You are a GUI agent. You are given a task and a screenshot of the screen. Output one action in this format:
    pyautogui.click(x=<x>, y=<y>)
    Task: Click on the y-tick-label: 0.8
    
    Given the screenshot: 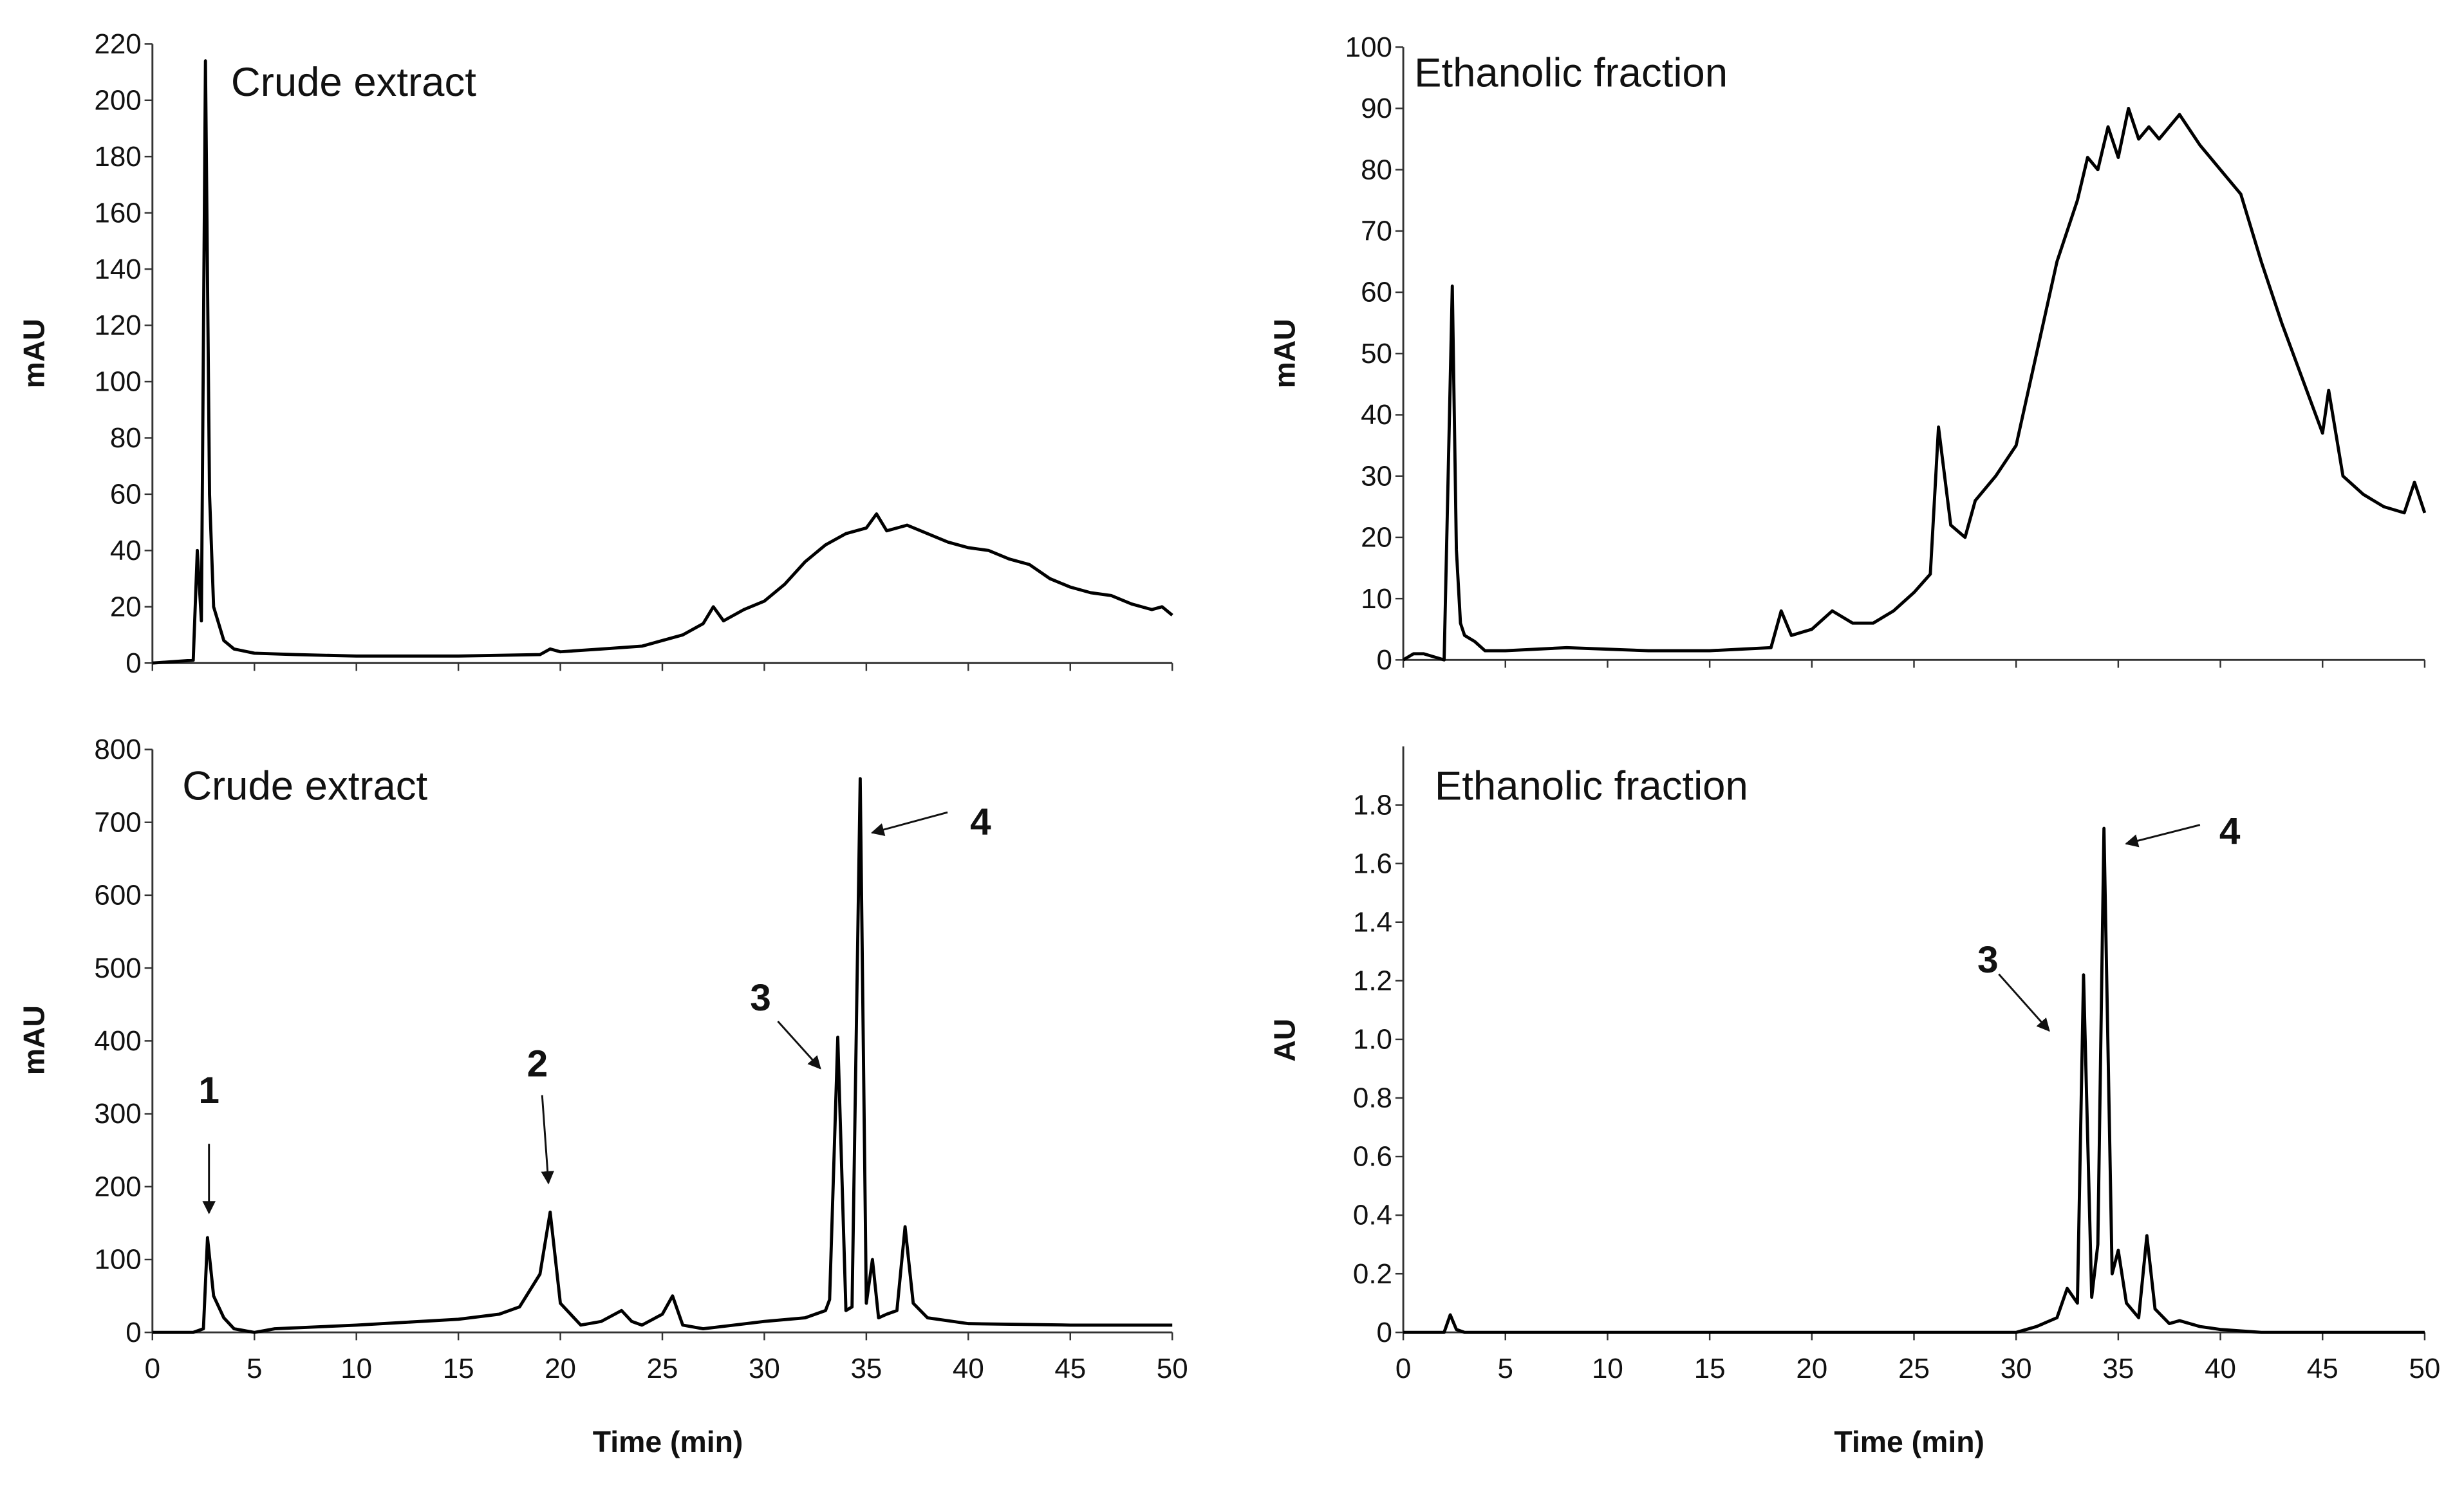 What is the action you would take?
    pyautogui.click(x=1372, y=1098)
    